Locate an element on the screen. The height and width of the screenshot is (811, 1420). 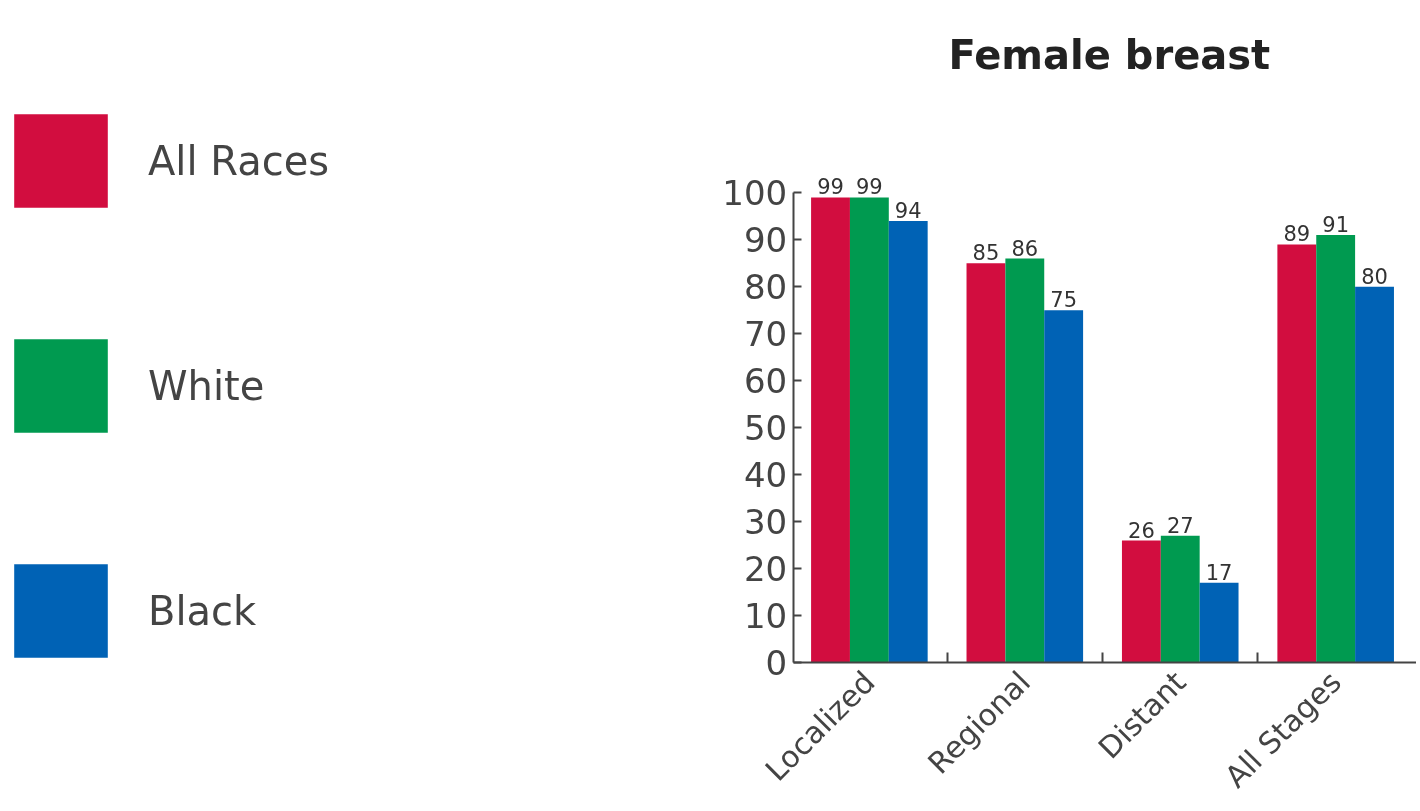
y-tick-label: 70 is located at coordinates (765, 334).